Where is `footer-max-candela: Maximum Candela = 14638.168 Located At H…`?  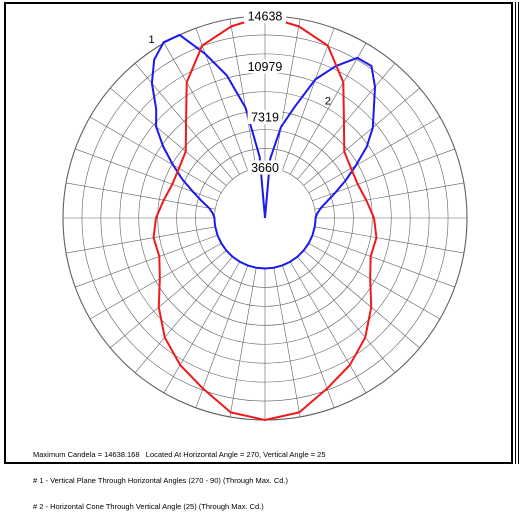
footer-max-candela: Maximum Candela = 14638.168 Located At H… is located at coordinates (179, 455).